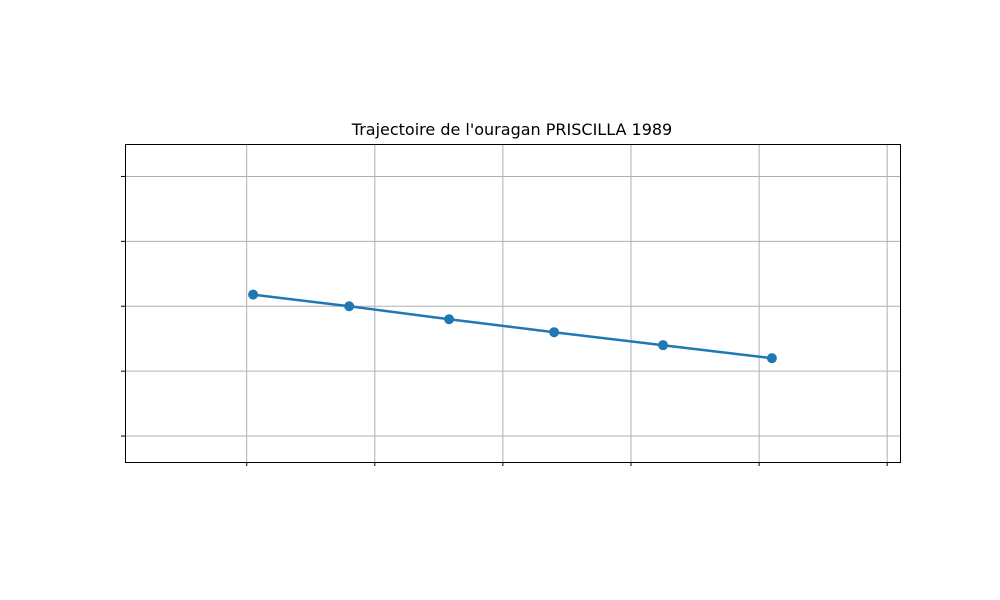 The height and width of the screenshot is (600, 1000). I want to click on series-layer, so click(512, 326).